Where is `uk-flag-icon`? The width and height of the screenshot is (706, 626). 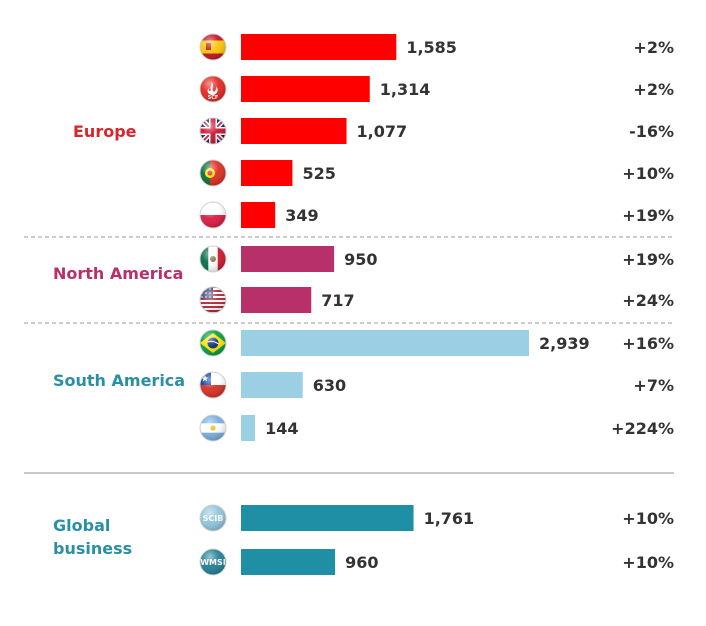
uk-flag-icon is located at coordinates (213, 131).